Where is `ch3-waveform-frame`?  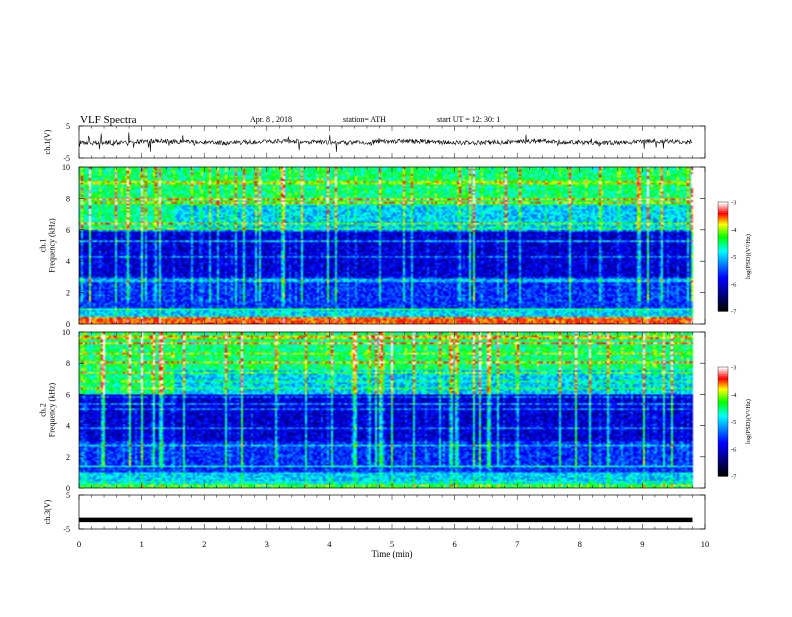 ch3-waveform-frame is located at coordinates (392, 512).